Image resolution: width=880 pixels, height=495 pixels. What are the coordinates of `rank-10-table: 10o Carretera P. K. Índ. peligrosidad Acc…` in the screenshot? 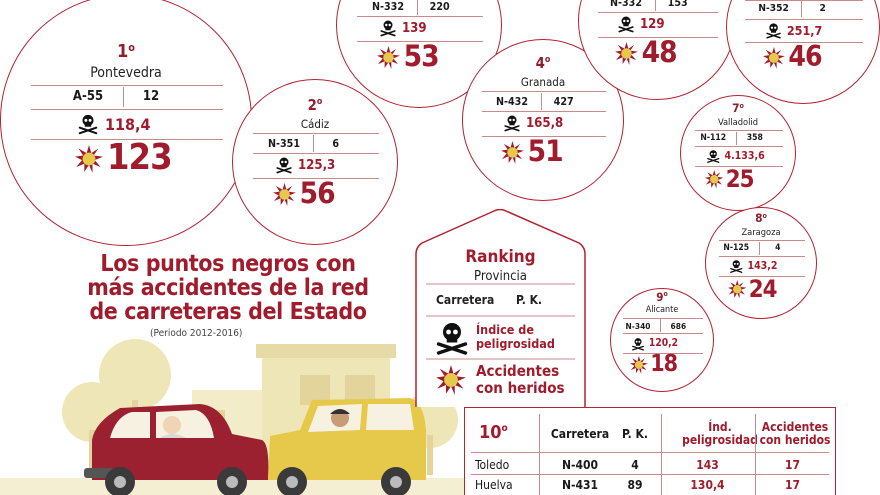 It's located at (650, 451).